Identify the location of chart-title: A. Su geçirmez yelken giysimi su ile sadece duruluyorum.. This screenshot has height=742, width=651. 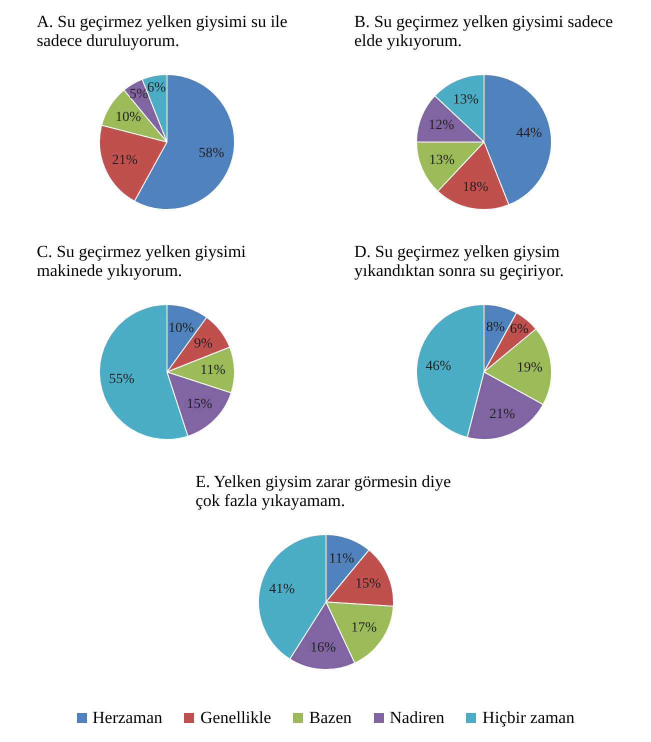
(162, 32).